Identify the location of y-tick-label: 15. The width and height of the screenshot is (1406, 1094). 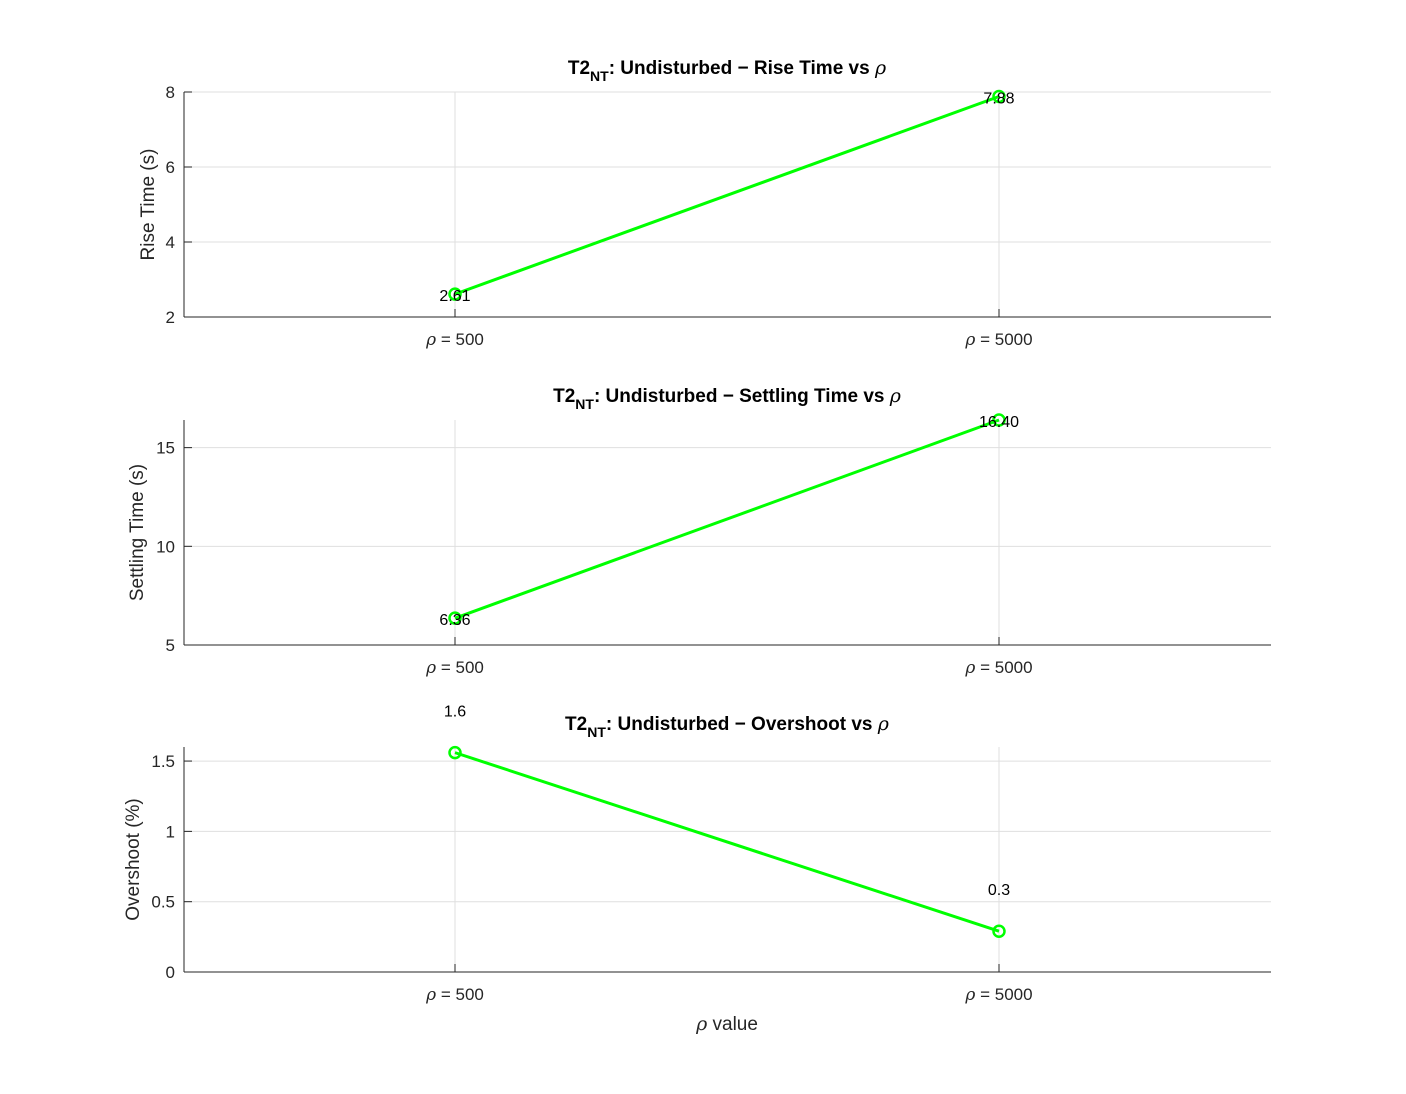
(165, 448).